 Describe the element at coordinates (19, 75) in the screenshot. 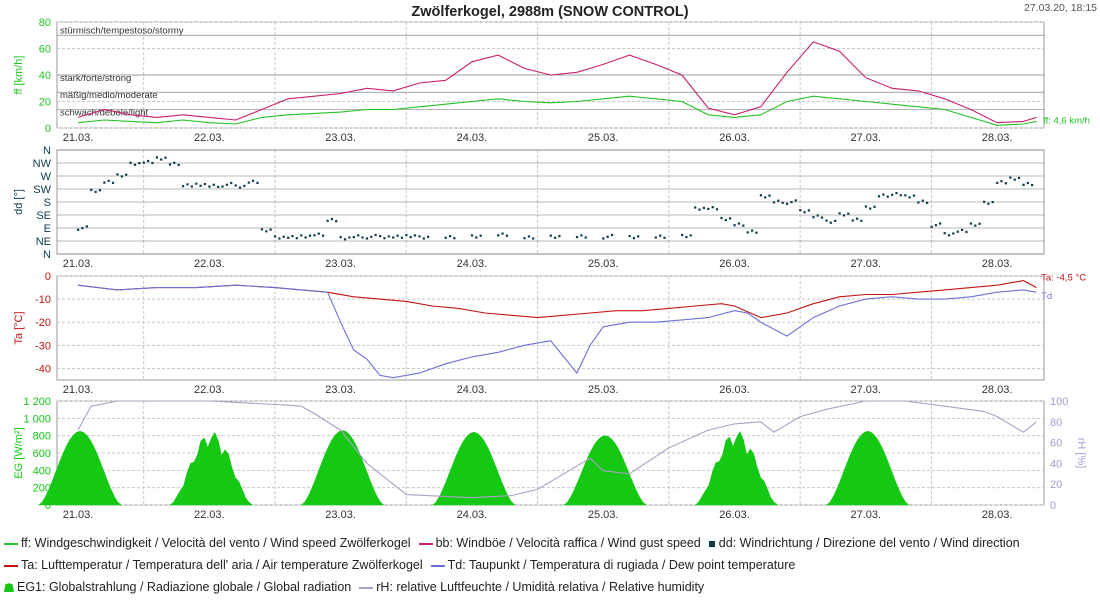

I see `y-axis-label: ff [km/h]` at that location.